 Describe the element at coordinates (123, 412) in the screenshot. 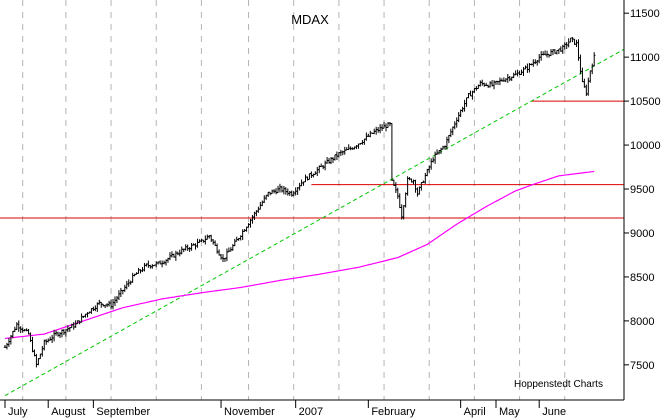

I see `x-tick-label: September` at that location.